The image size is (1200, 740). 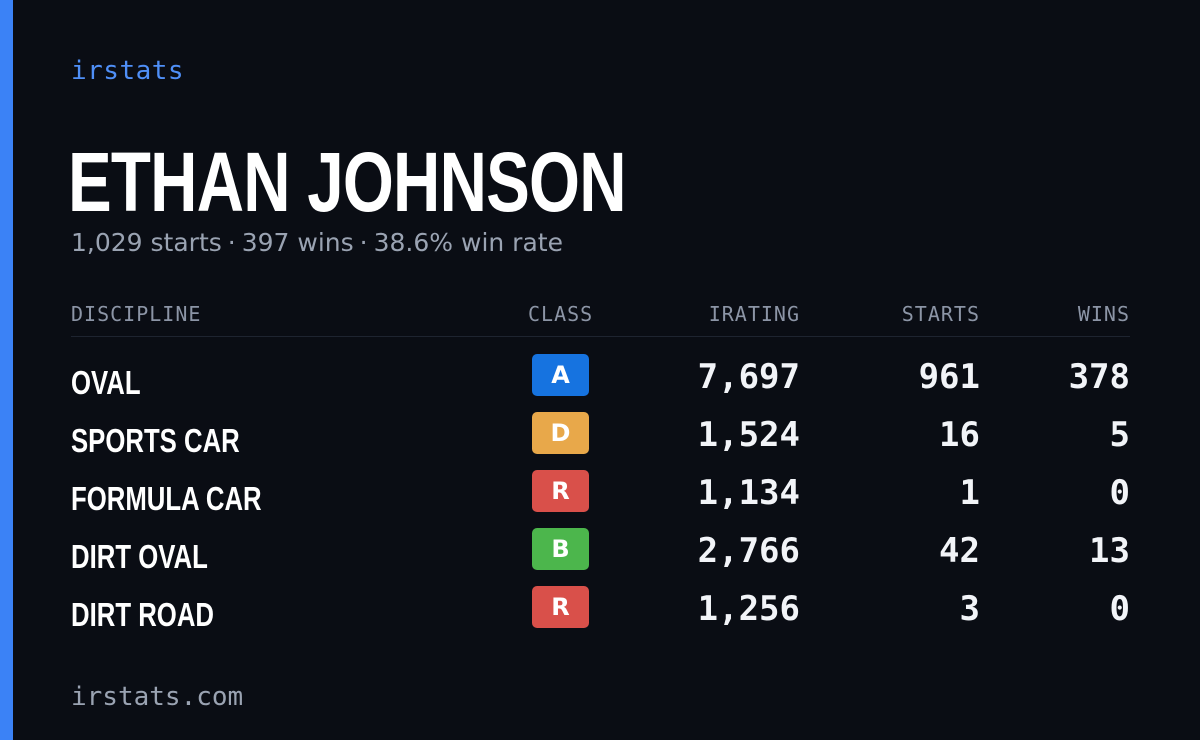 What do you see at coordinates (949, 377) in the screenshot?
I see `starts-value: 961` at bounding box center [949, 377].